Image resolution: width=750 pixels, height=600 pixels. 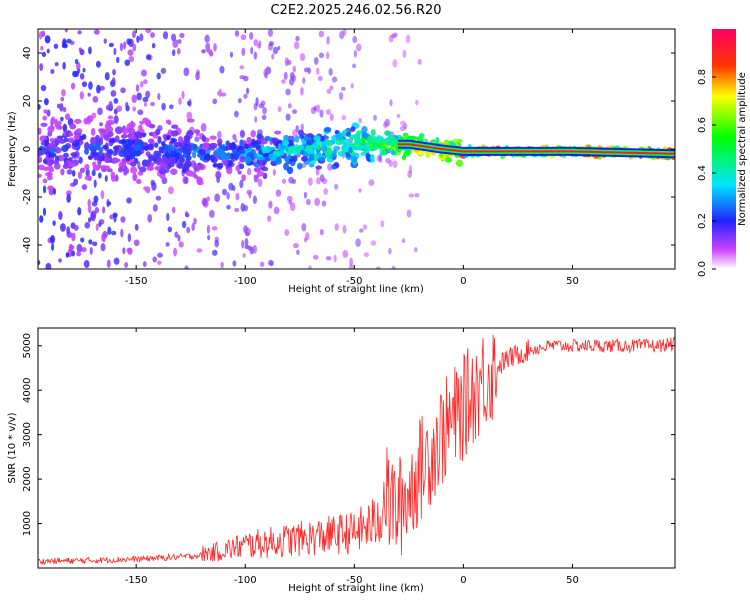 What do you see at coordinates (136, 580) in the screenshot?
I see `x-tick-label: -150` at bounding box center [136, 580].